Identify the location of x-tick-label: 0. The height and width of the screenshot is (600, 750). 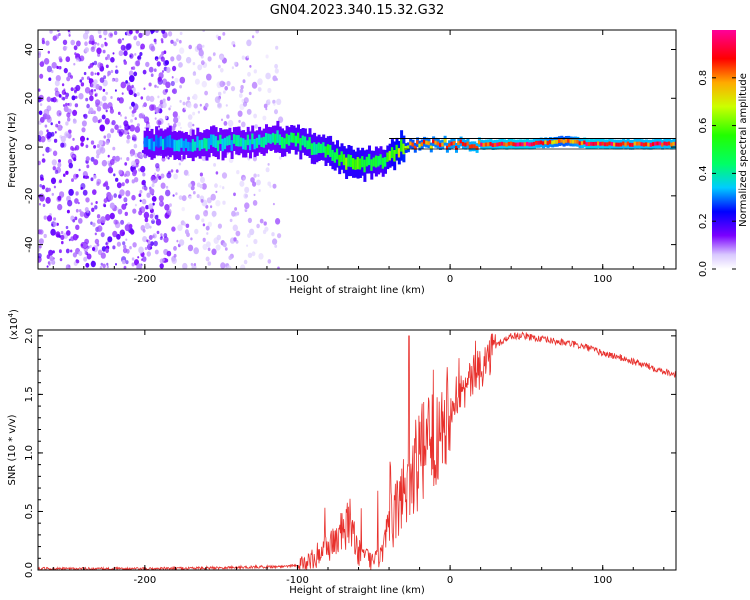
(450, 279).